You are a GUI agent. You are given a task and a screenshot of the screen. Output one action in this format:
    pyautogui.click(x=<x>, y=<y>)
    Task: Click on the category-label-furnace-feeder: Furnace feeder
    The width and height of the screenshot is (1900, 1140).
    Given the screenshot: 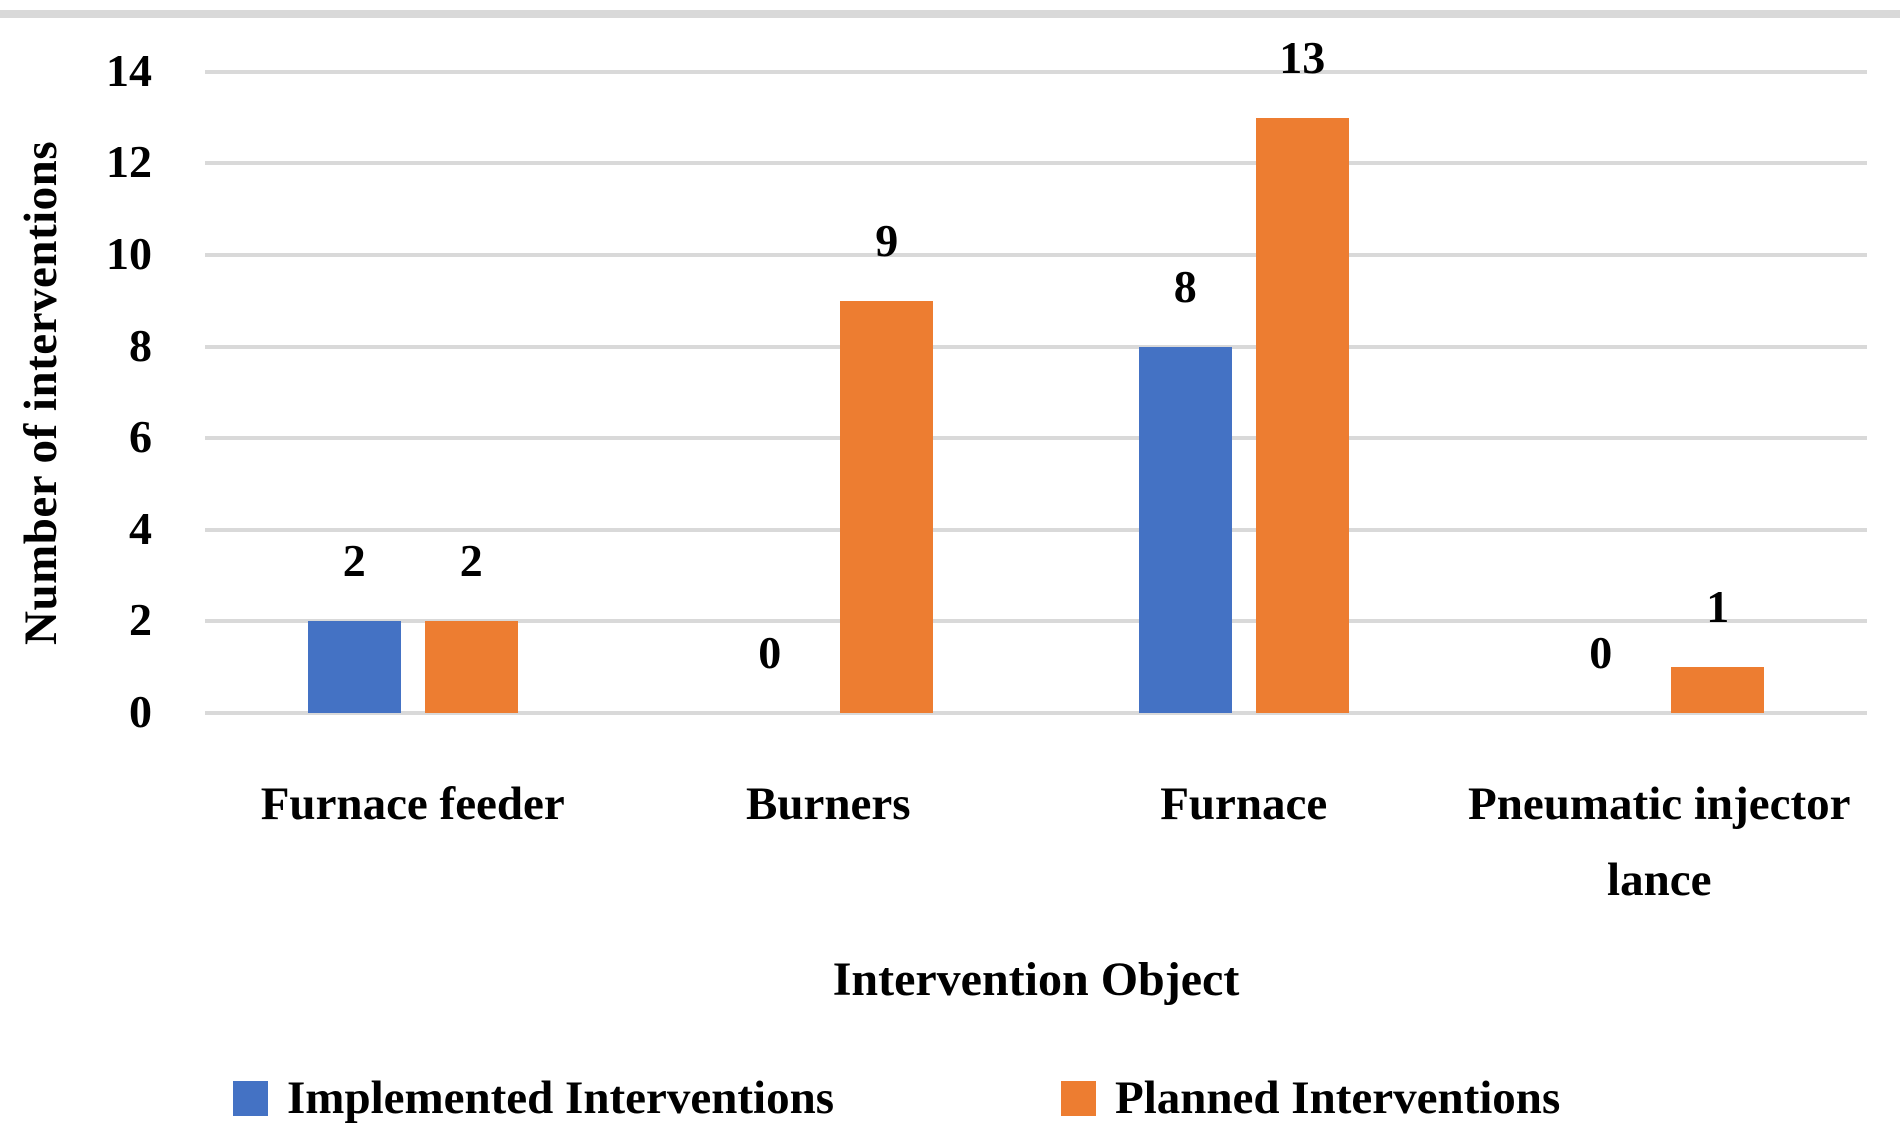 What is the action you would take?
    pyautogui.click(x=412, y=804)
    